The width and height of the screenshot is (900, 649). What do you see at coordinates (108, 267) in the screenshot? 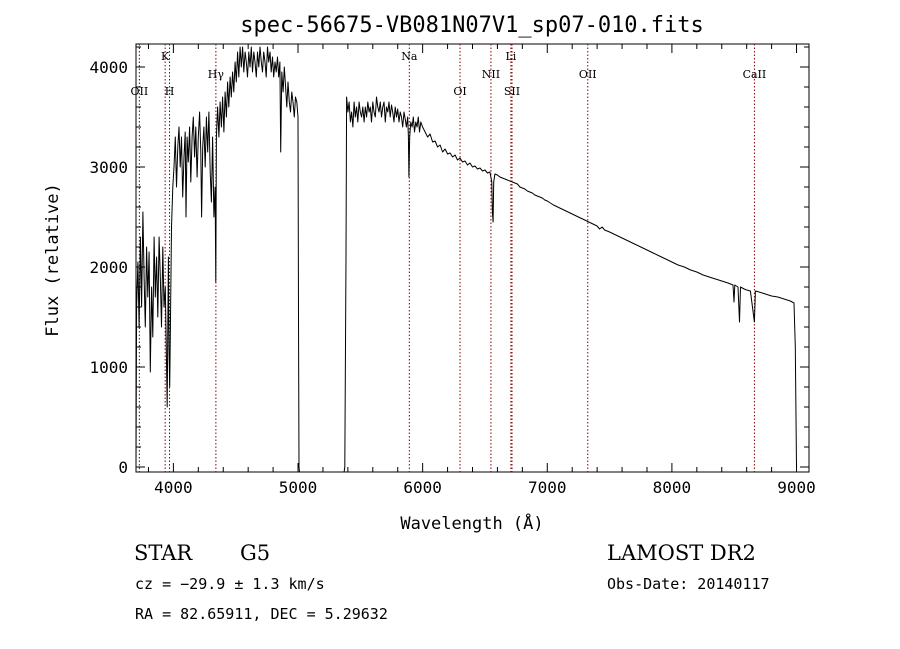
I see `y-tick-label: 2000` at bounding box center [108, 267].